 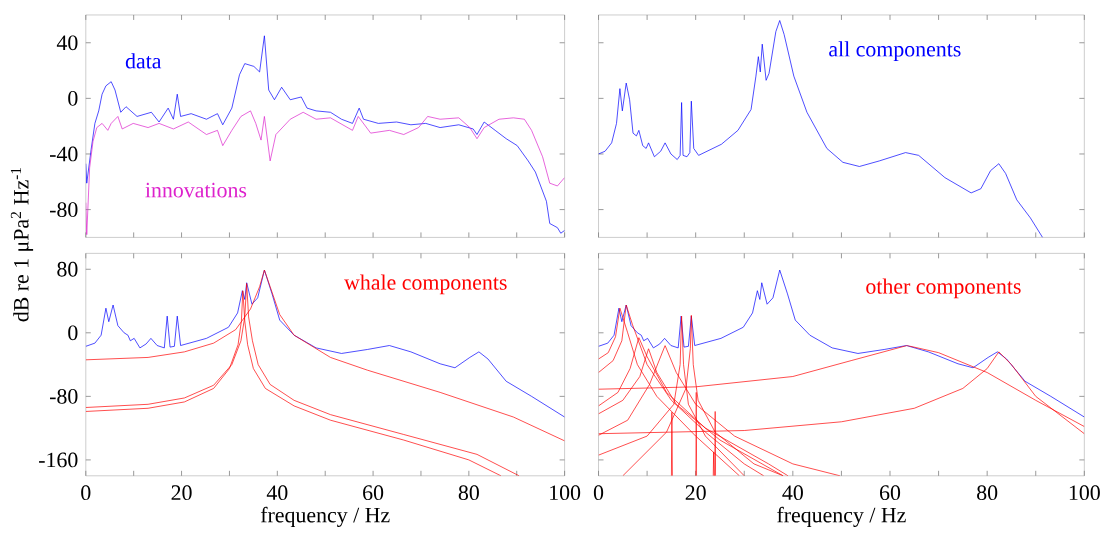 What do you see at coordinates (67, 269) in the screenshot?
I see `y-tick-label: 80` at bounding box center [67, 269].